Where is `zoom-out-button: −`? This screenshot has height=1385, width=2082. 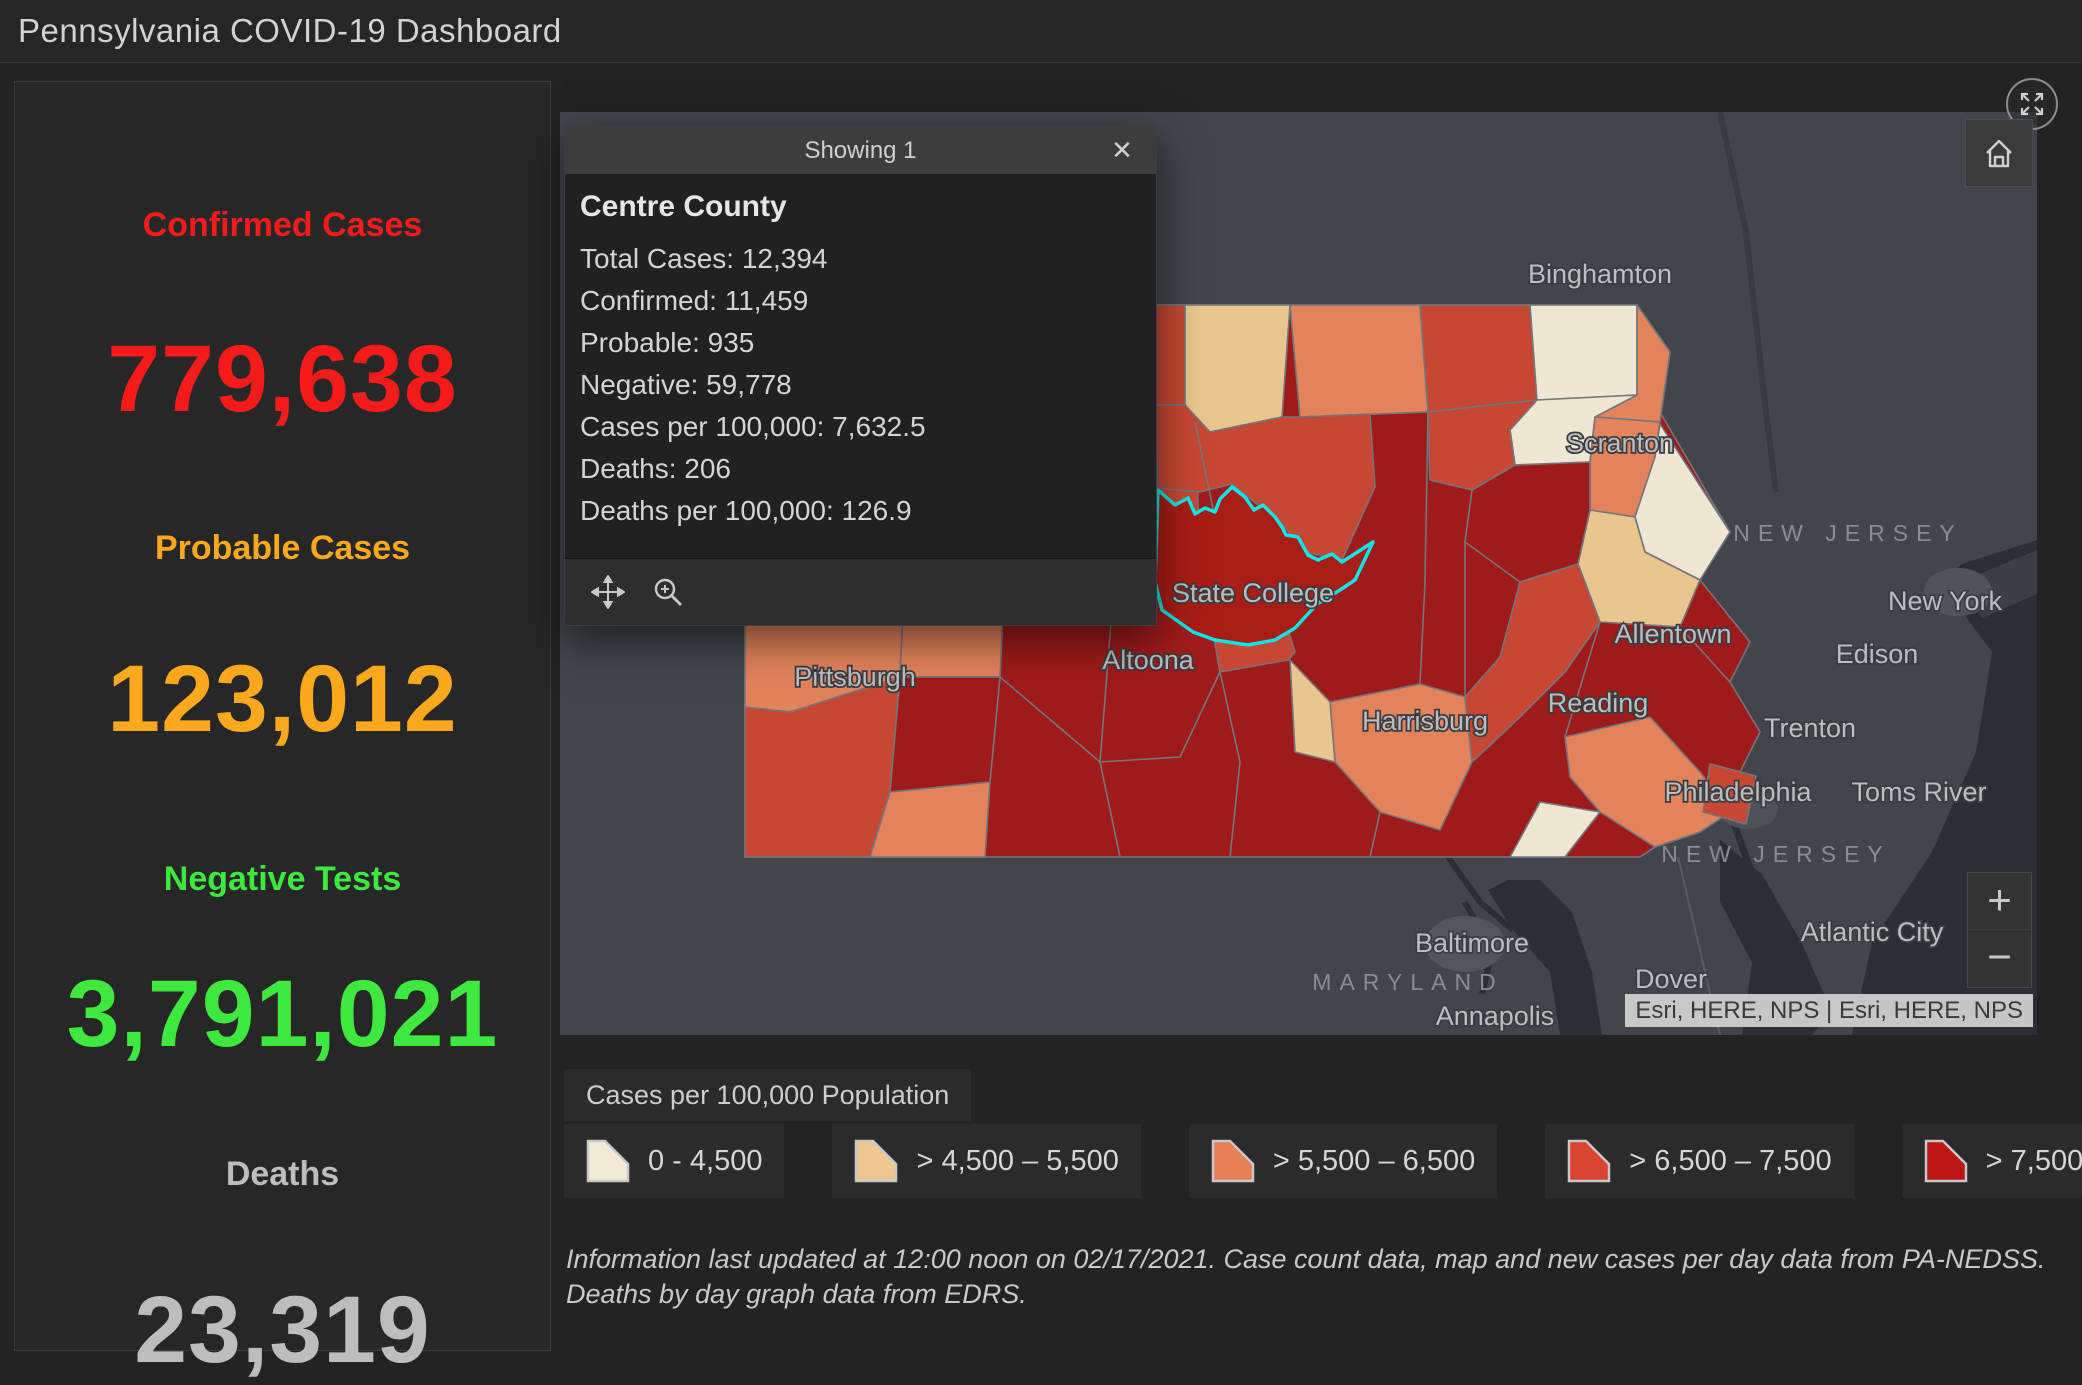
zoom-out-button: − is located at coordinates (1999, 956).